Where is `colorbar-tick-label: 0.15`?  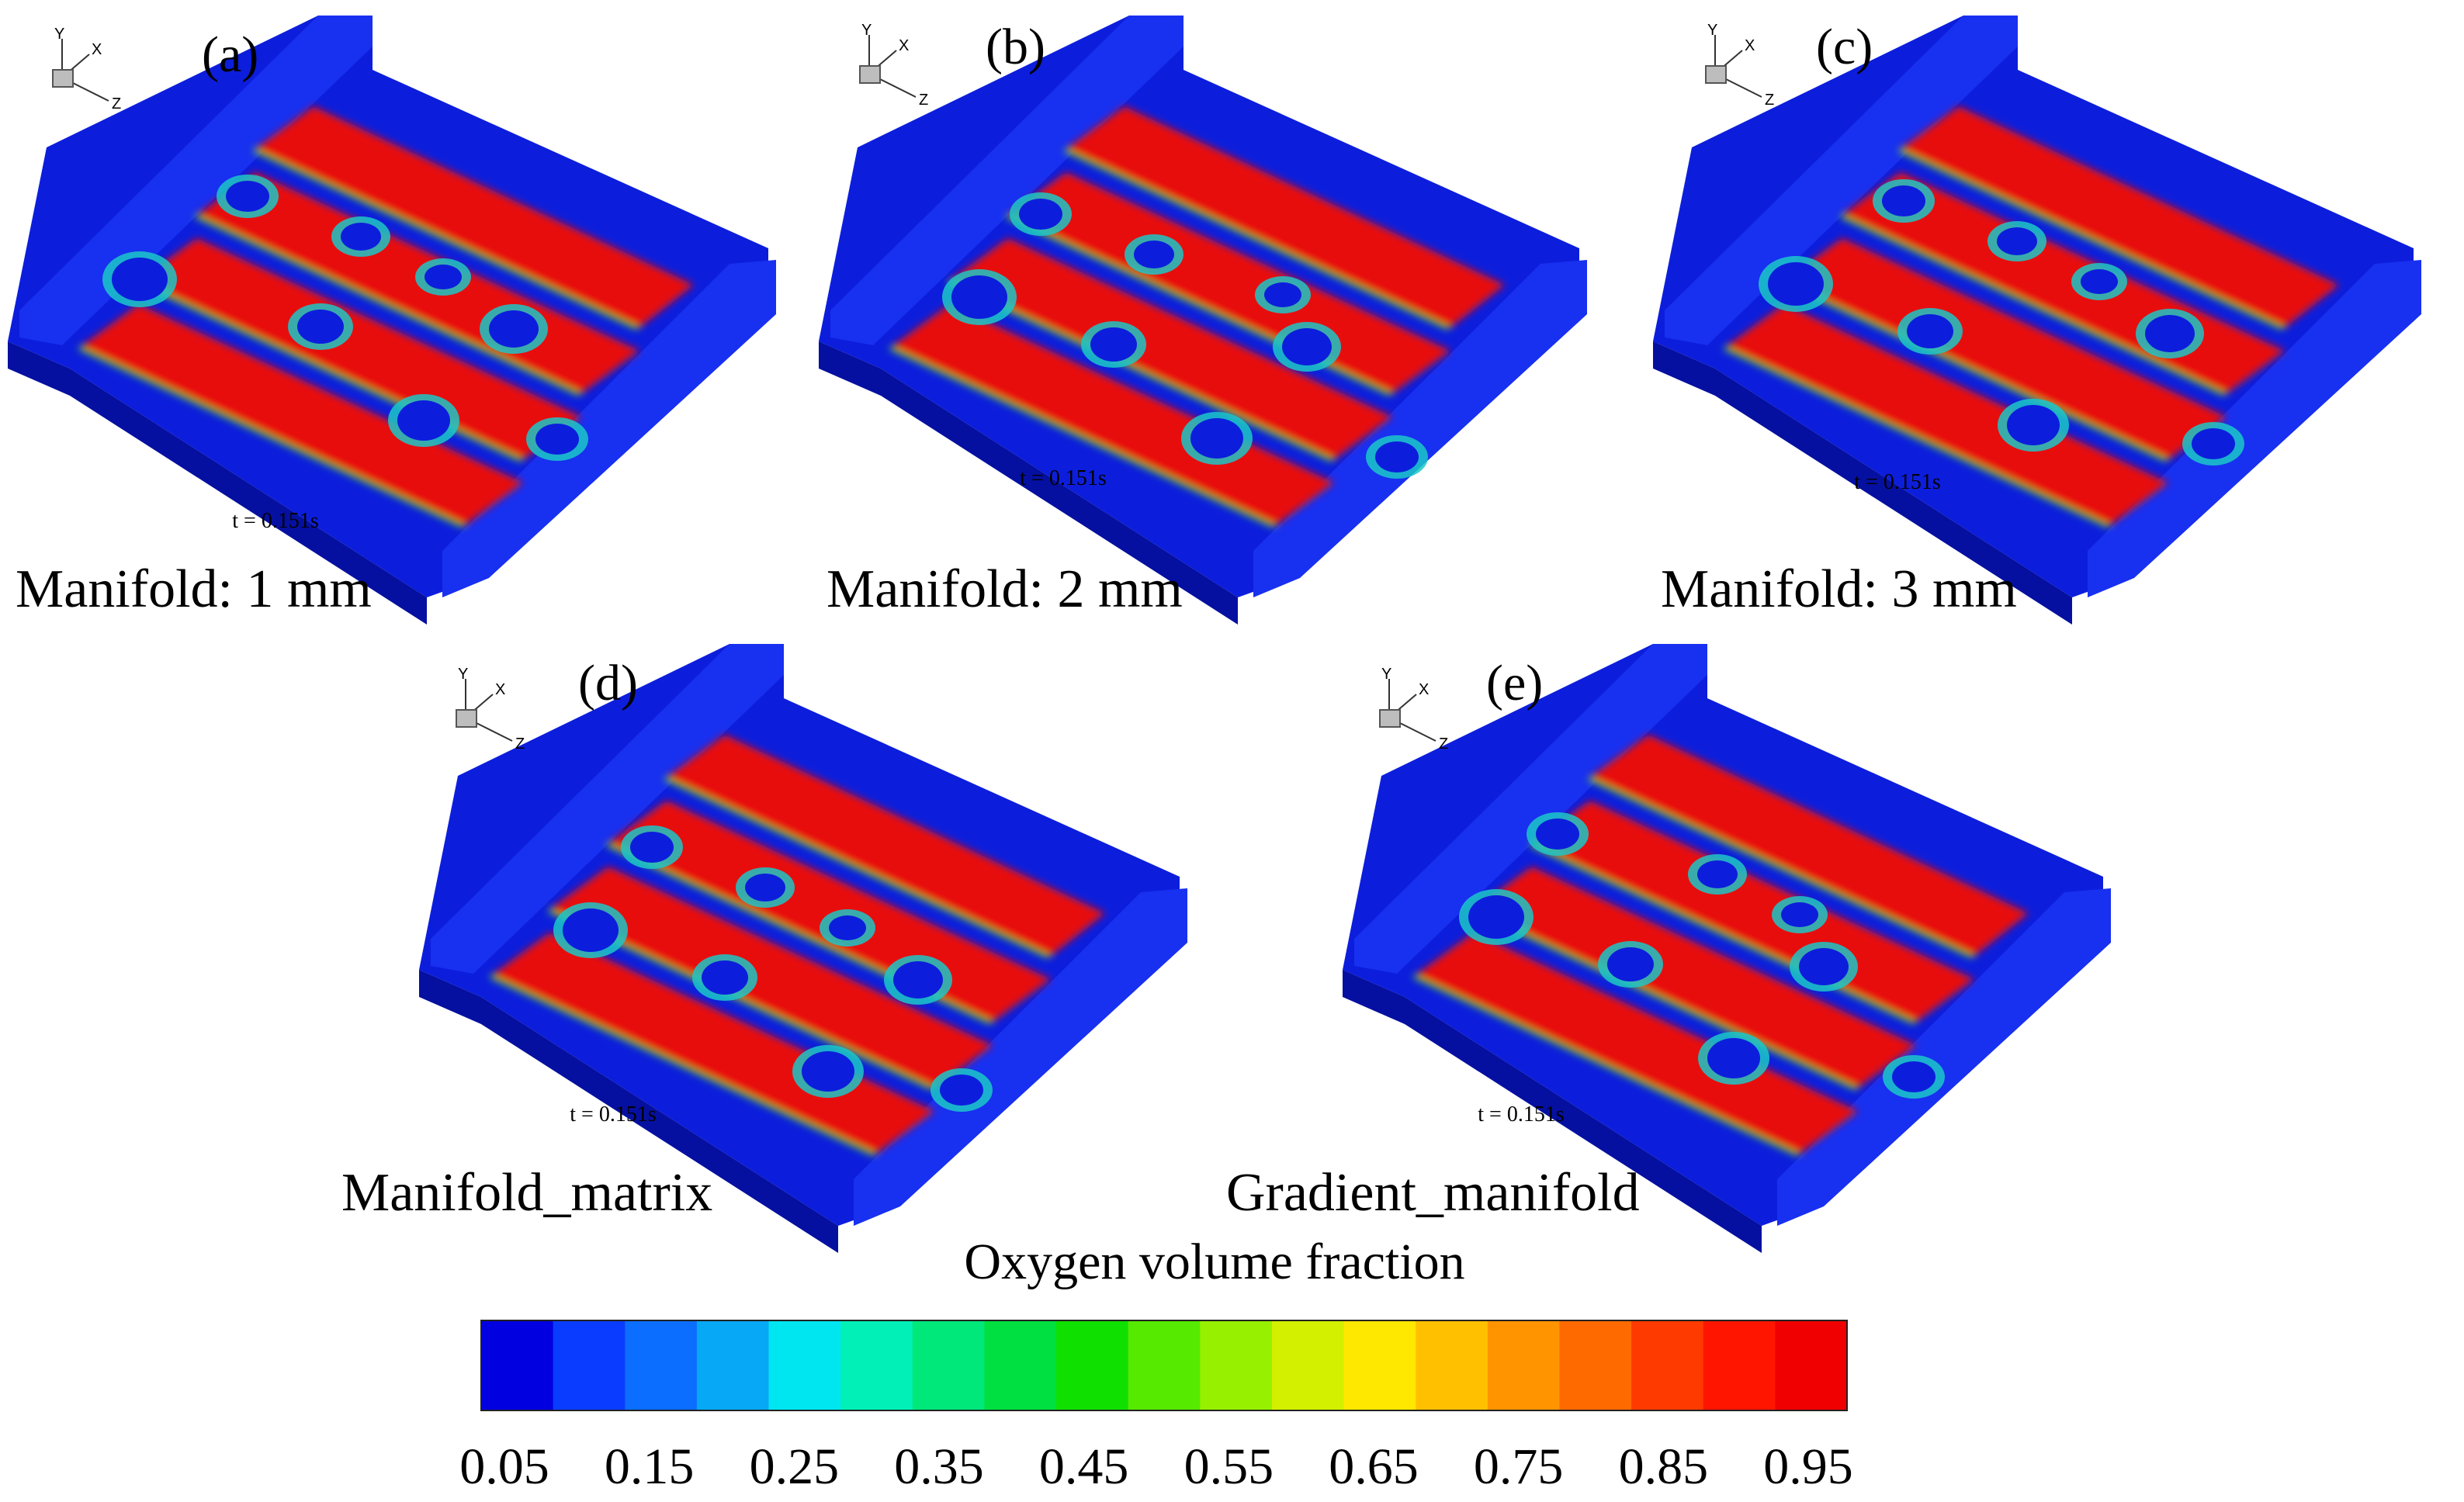
colorbar-tick-label: 0.15 is located at coordinates (650, 1466).